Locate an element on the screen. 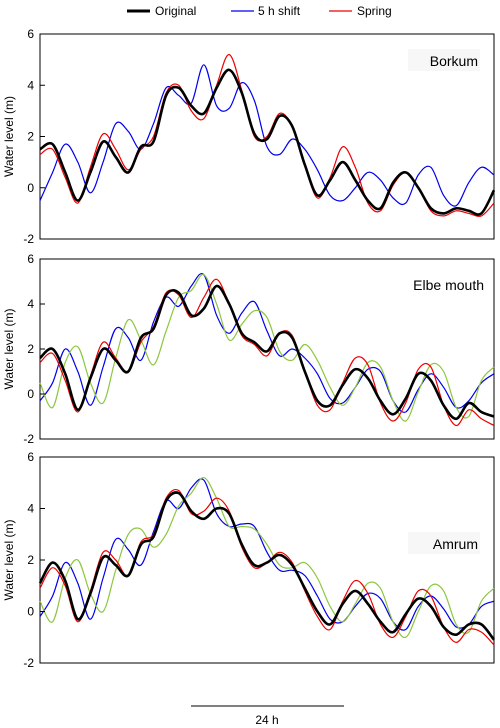 Image resolution: width=500 pixels, height=728 pixels. panel-title: Amrum is located at coordinates (455, 544).